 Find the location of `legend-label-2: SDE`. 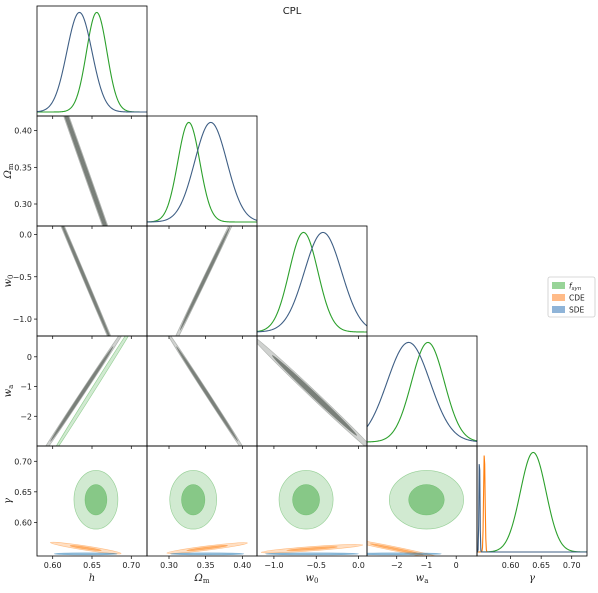

legend-label-2: SDE is located at coordinates (577, 310).